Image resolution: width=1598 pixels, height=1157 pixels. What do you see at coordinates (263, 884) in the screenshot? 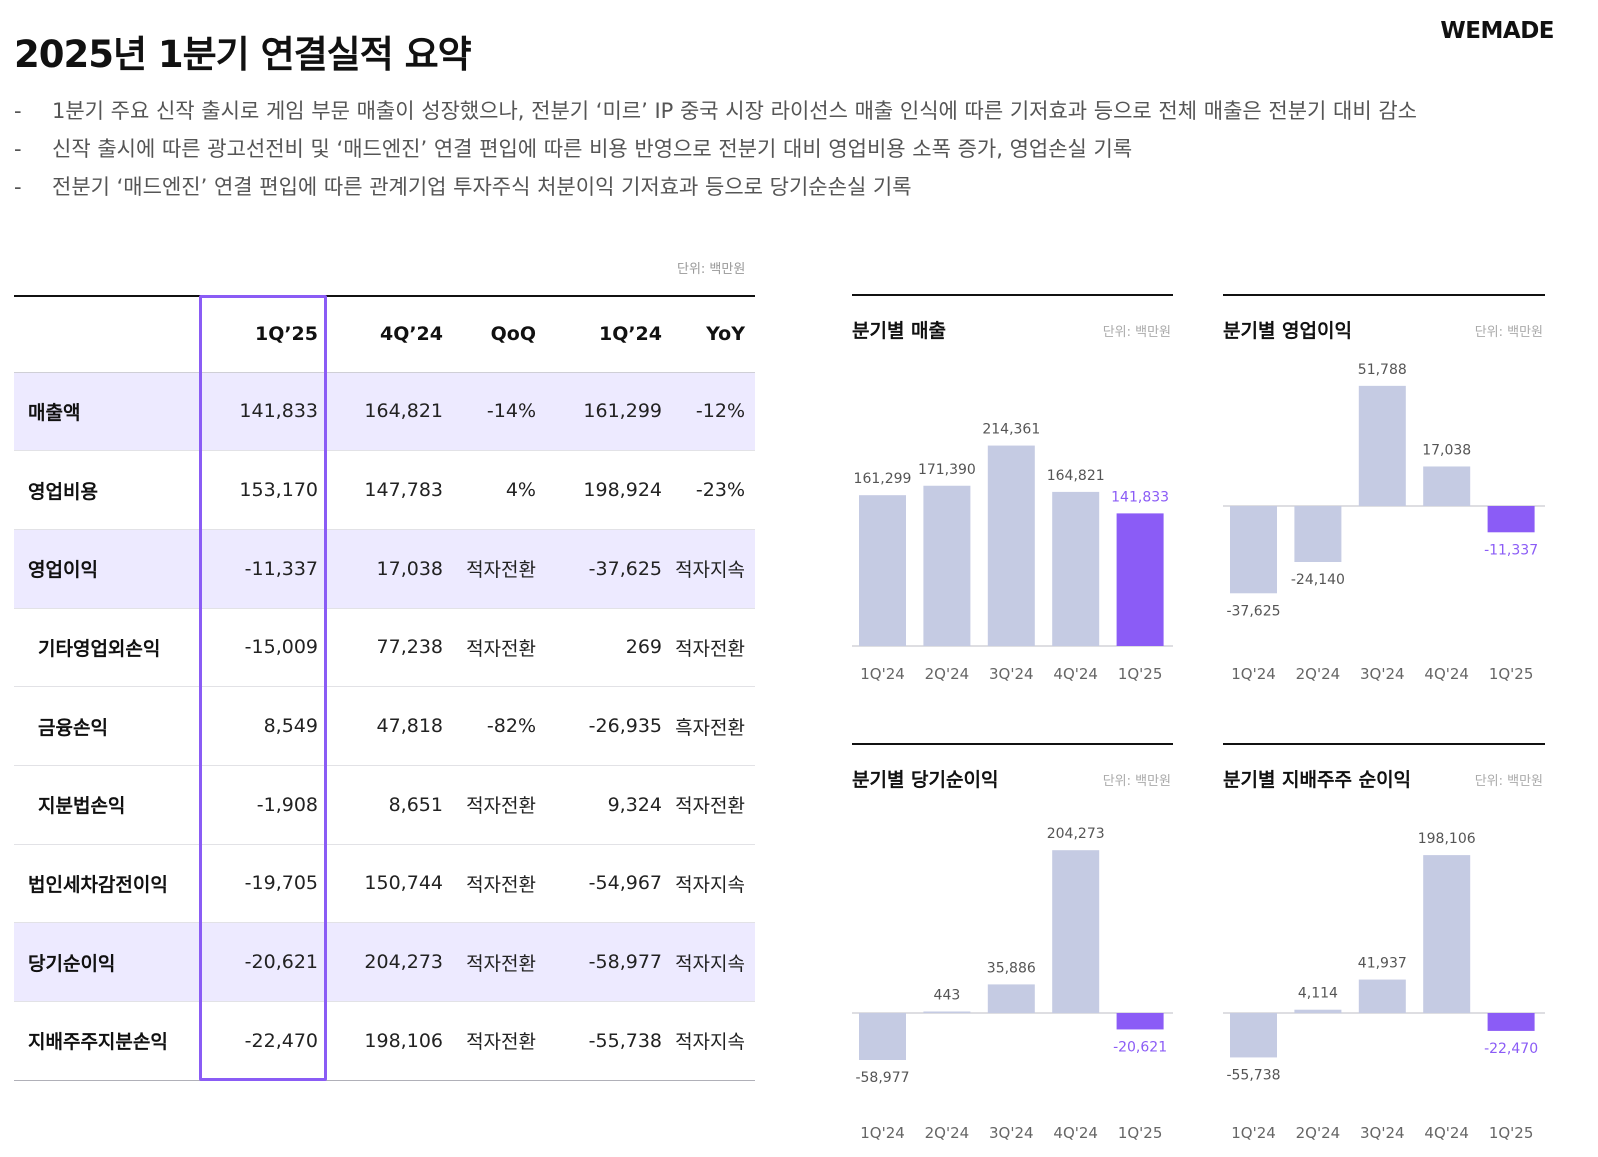
I see `table-cell: -19,705` at bounding box center [263, 884].